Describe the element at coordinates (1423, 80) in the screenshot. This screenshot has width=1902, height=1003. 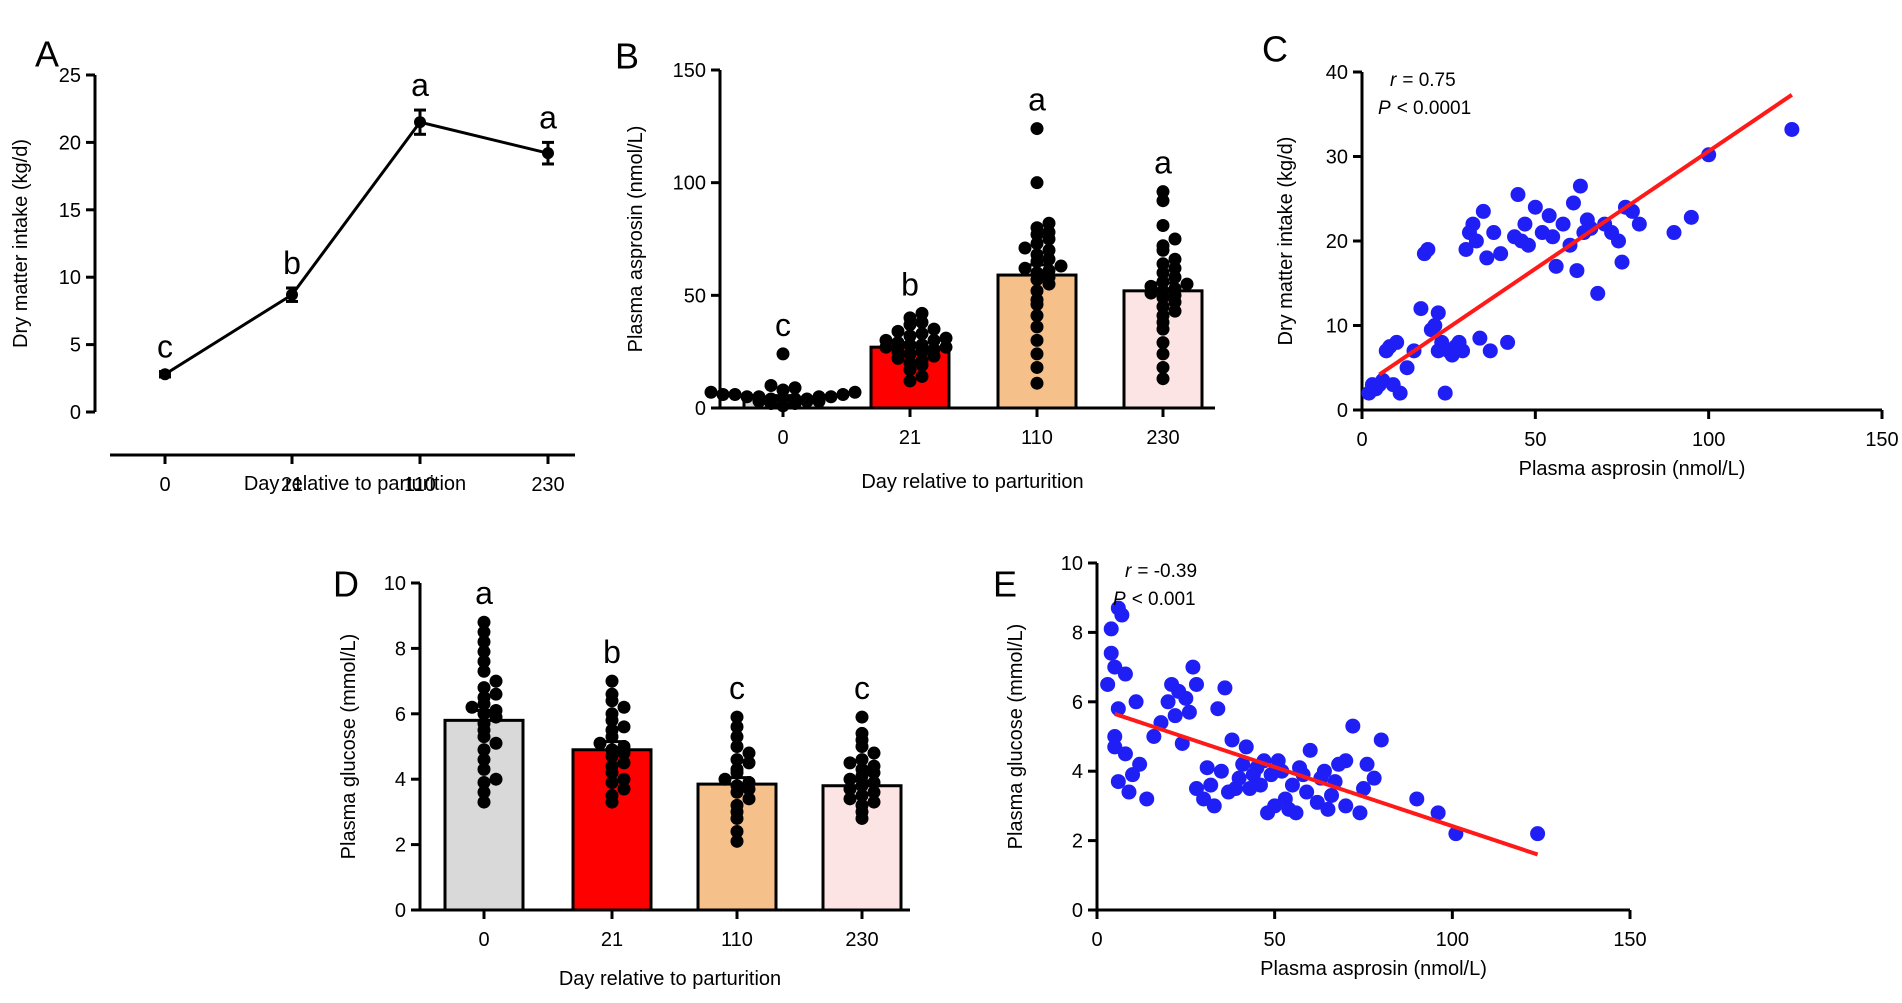
I see `r-statistic: r = 0.75` at that location.